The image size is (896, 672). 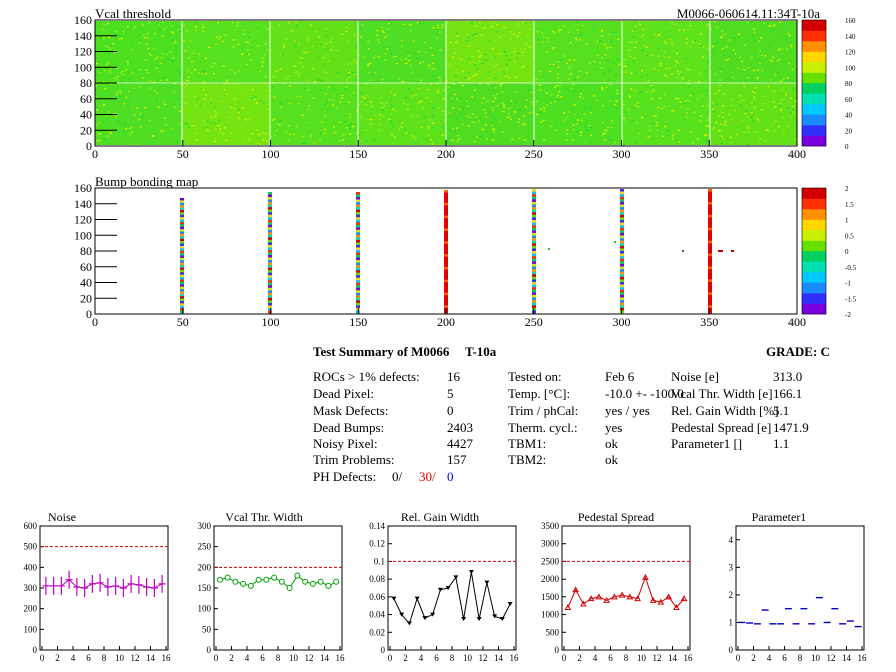 What do you see at coordinates (779, 517) in the screenshot?
I see `chart-title: Parameter1` at bounding box center [779, 517].